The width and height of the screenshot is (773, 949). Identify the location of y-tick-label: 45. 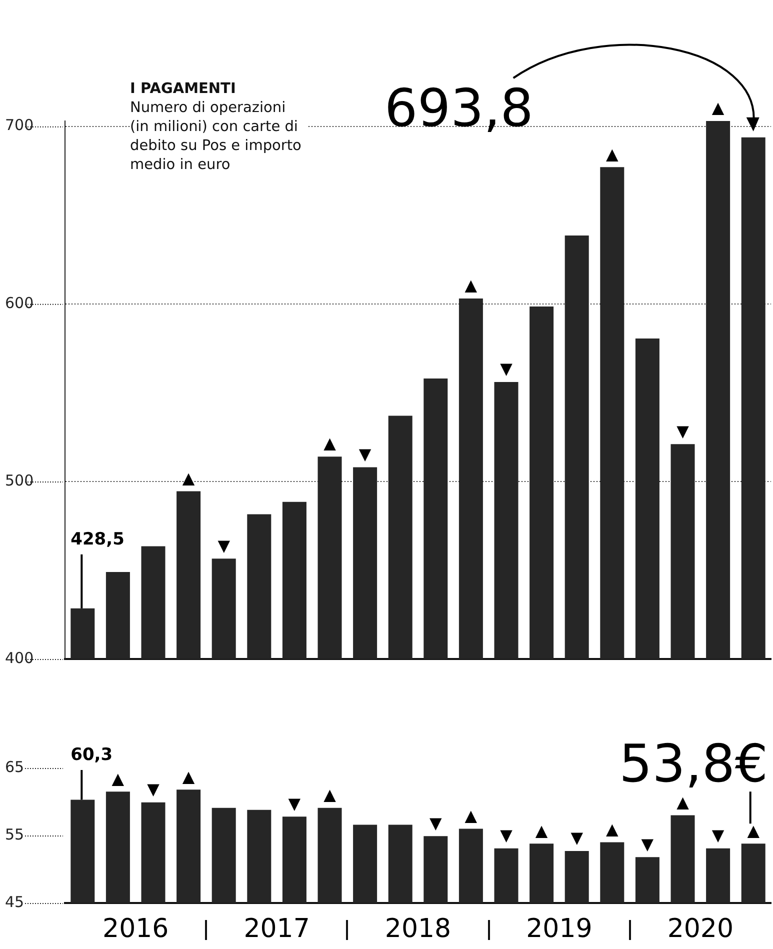
(14, 901).